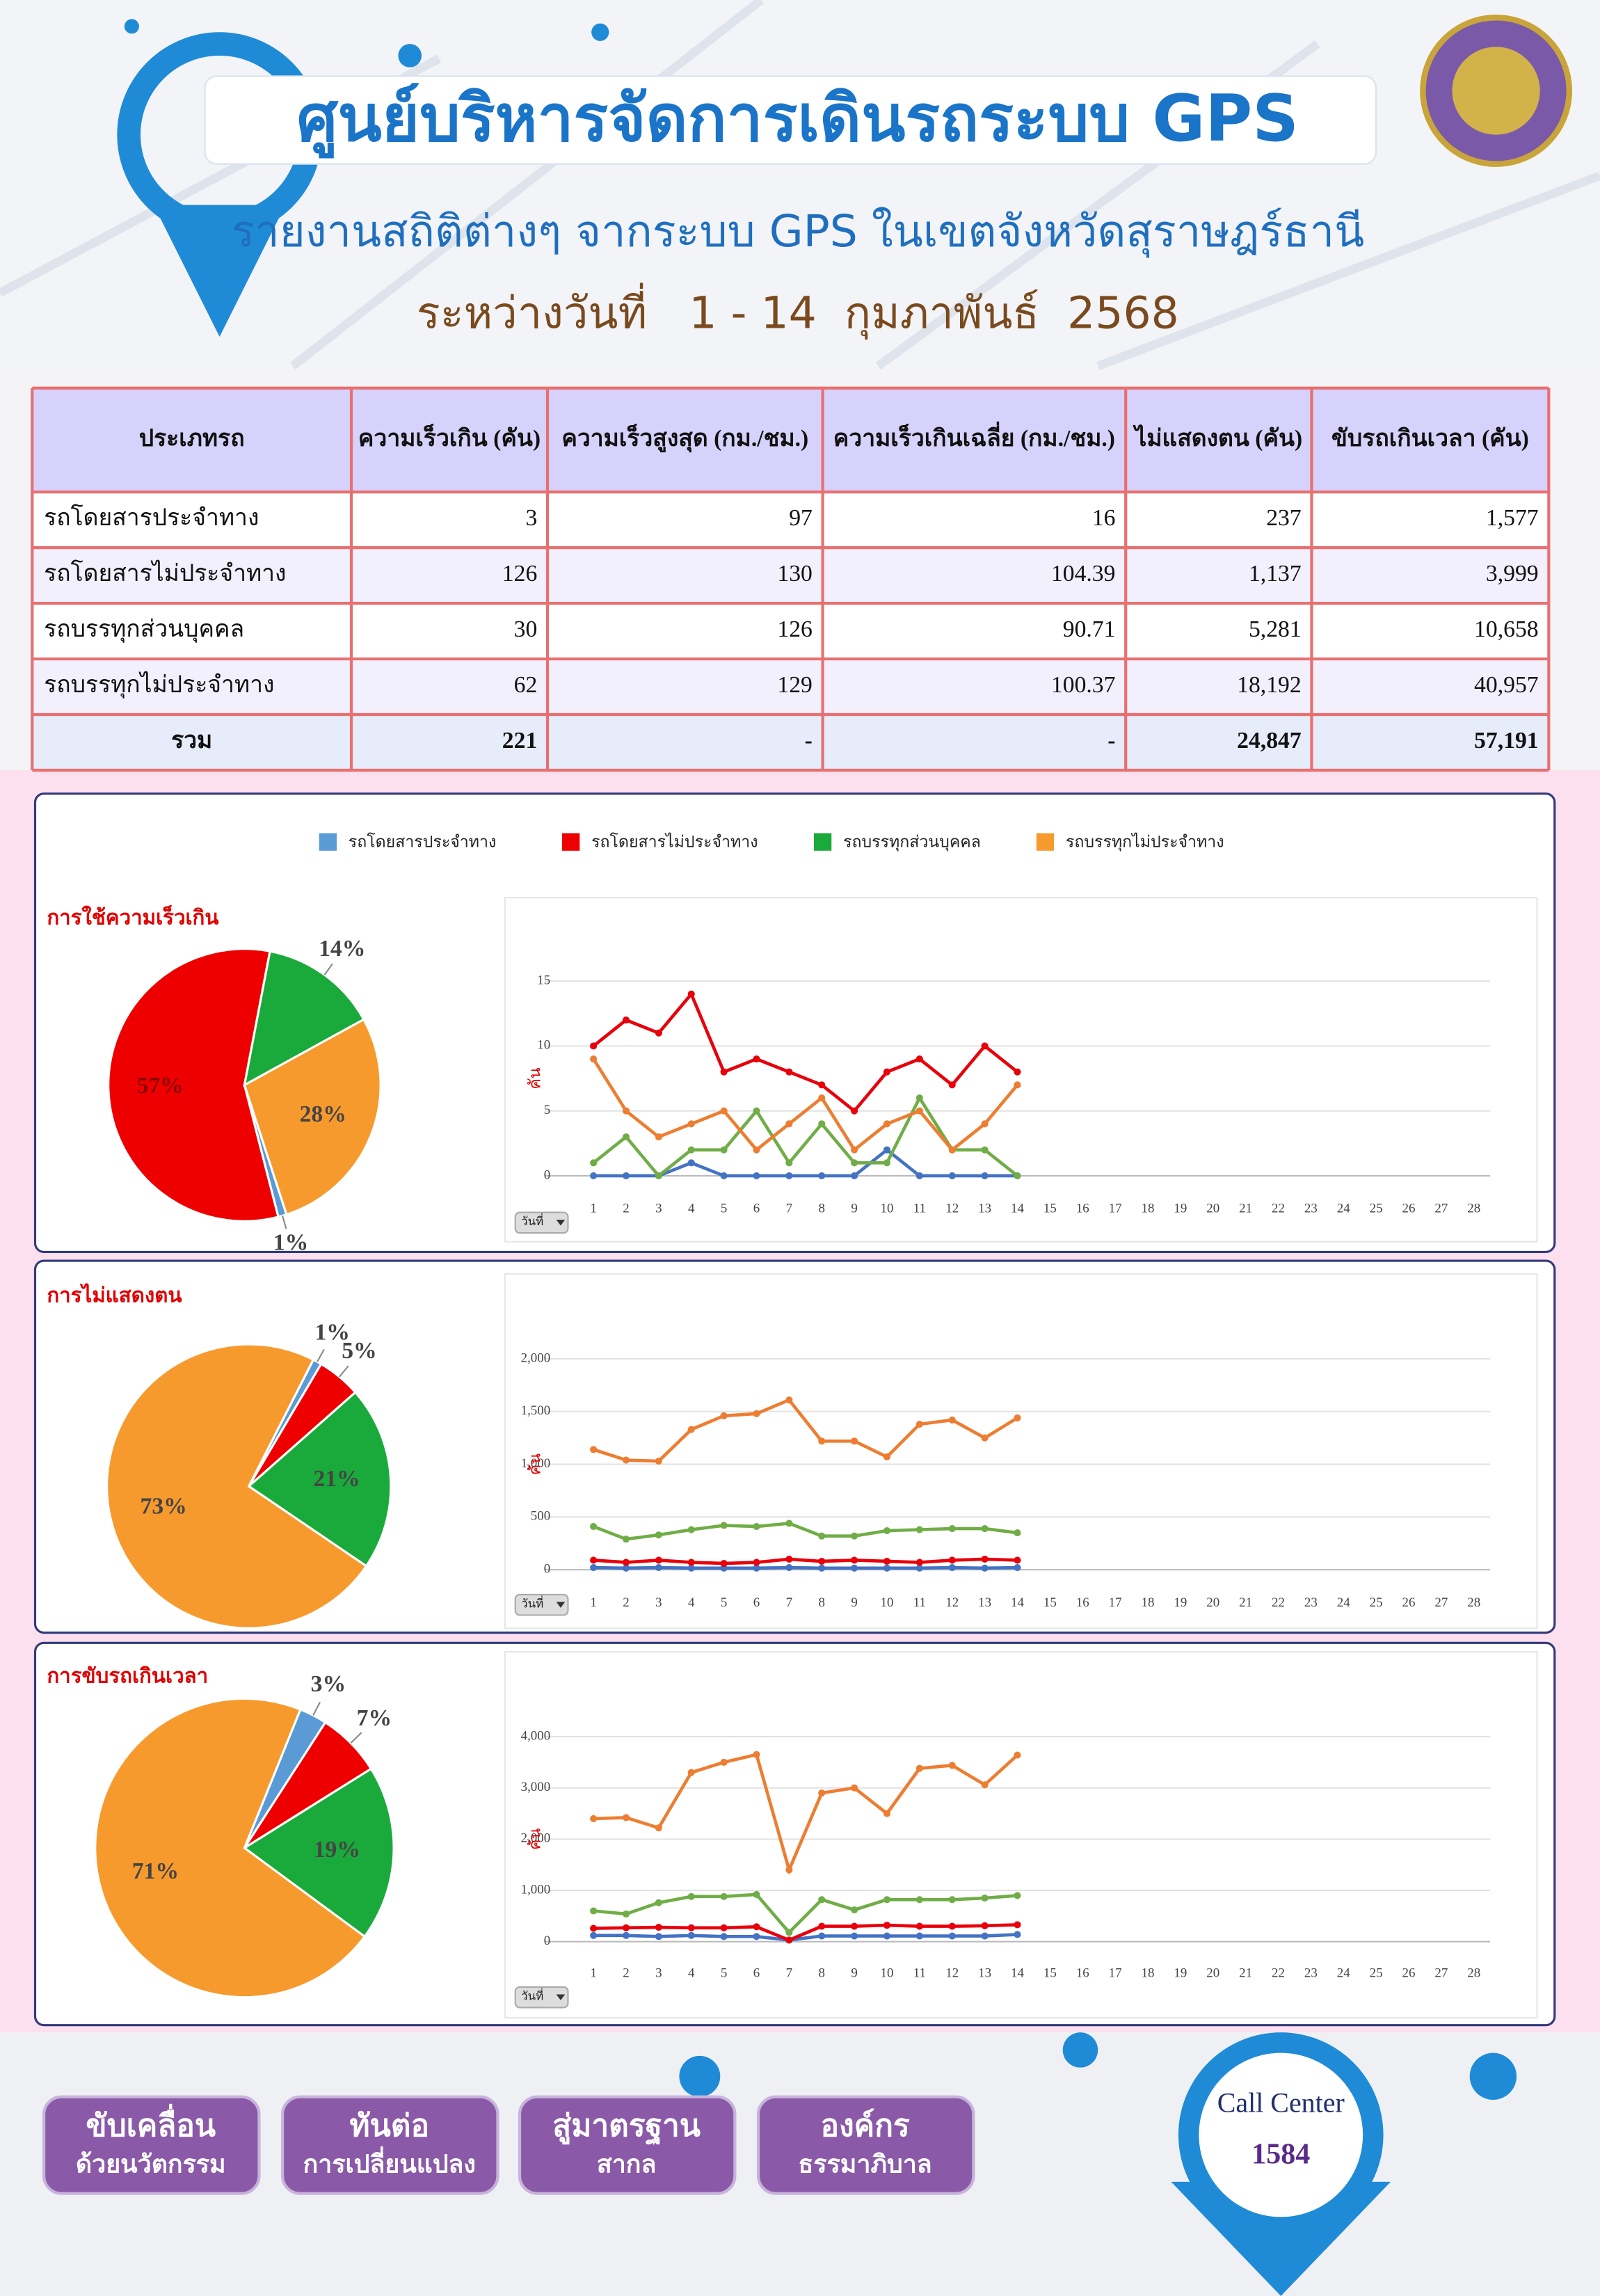  Describe the element at coordinates (561, 1605) in the screenshot. I see `dropdown-arrow` at that location.